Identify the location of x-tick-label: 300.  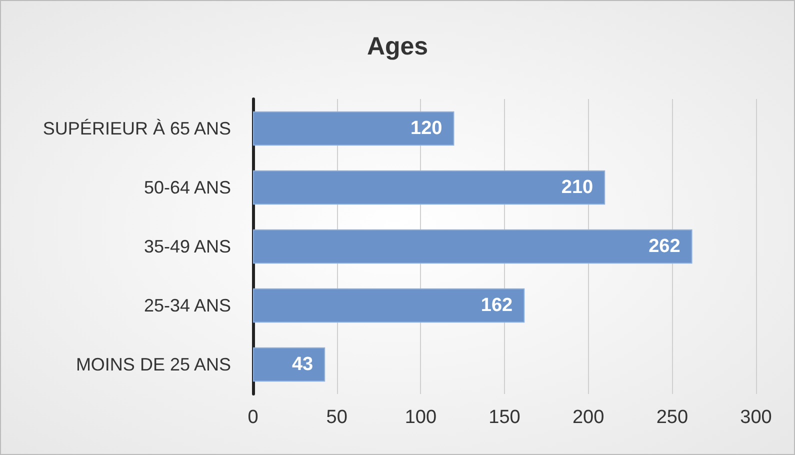
(756, 417).